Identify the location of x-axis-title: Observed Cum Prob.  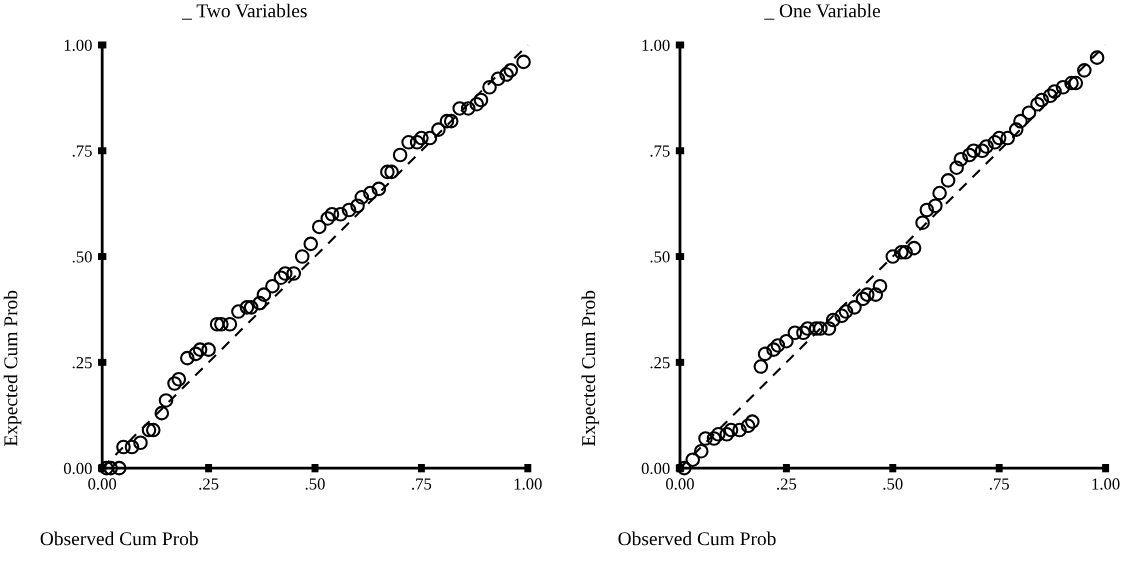
(697, 538).